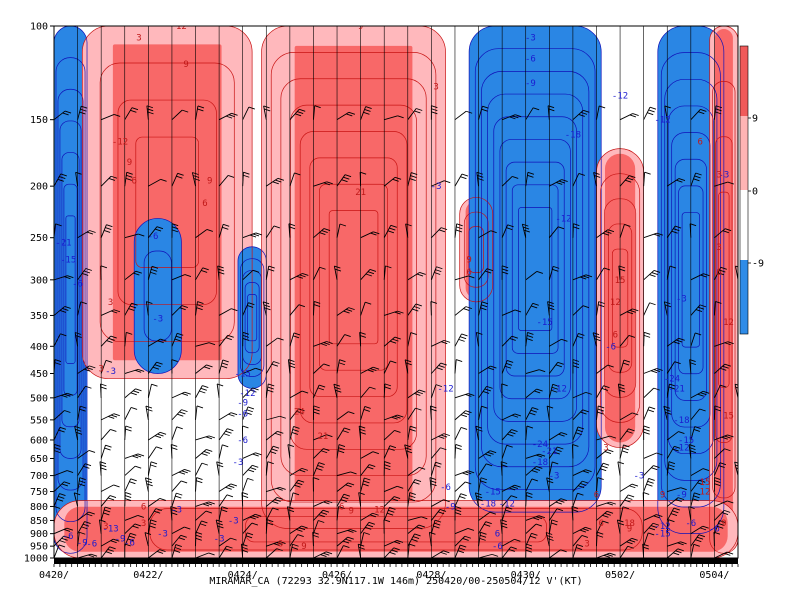 Image resolution: width=792 pixels, height=612 pixels. What do you see at coordinates (396, 529) in the screenshot?
I see `positive-contour` at bounding box center [396, 529].